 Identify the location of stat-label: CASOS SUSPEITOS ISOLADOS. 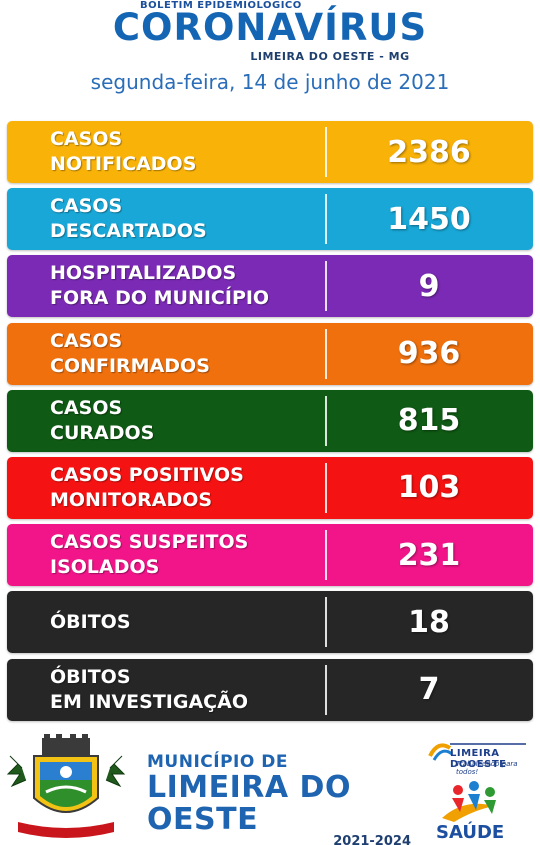
(166, 555).